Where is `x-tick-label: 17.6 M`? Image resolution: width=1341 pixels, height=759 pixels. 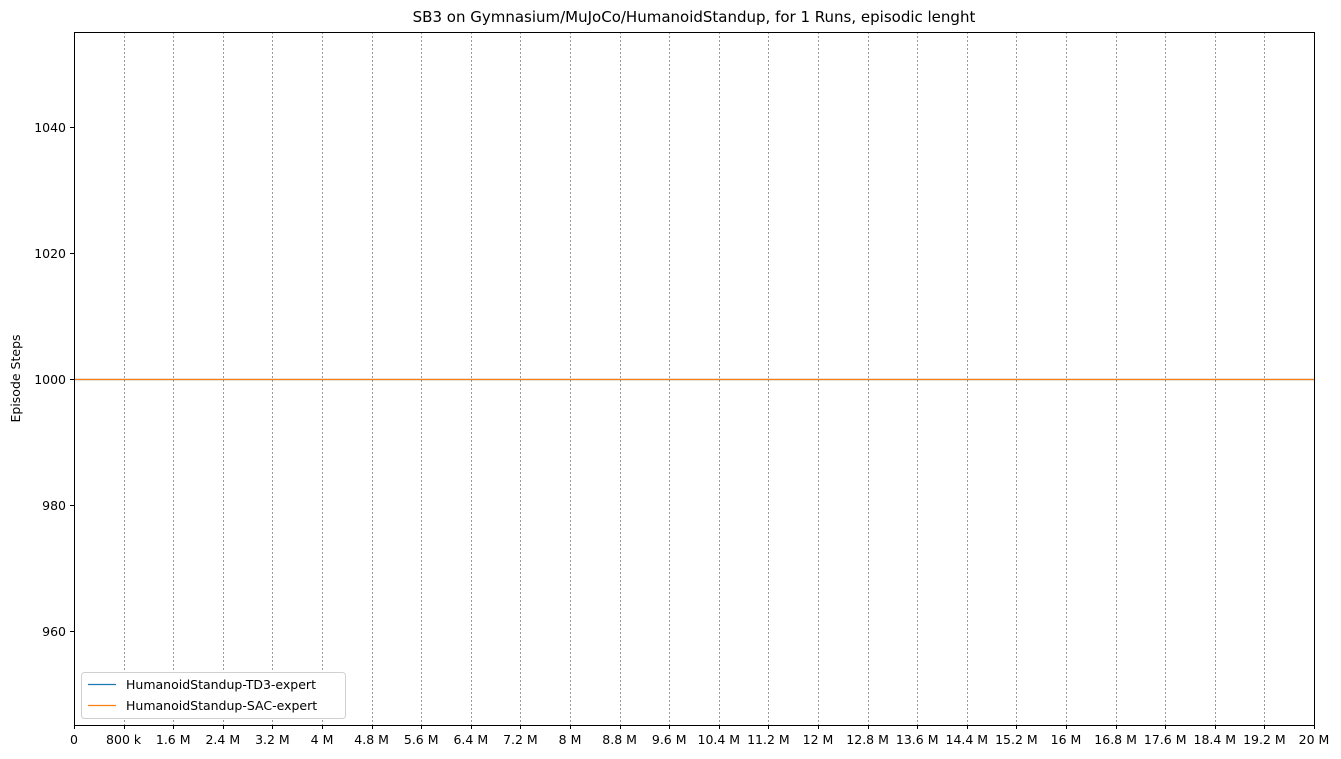 x-tick-label: 17.6 M is located at coordinates (1165, 739).